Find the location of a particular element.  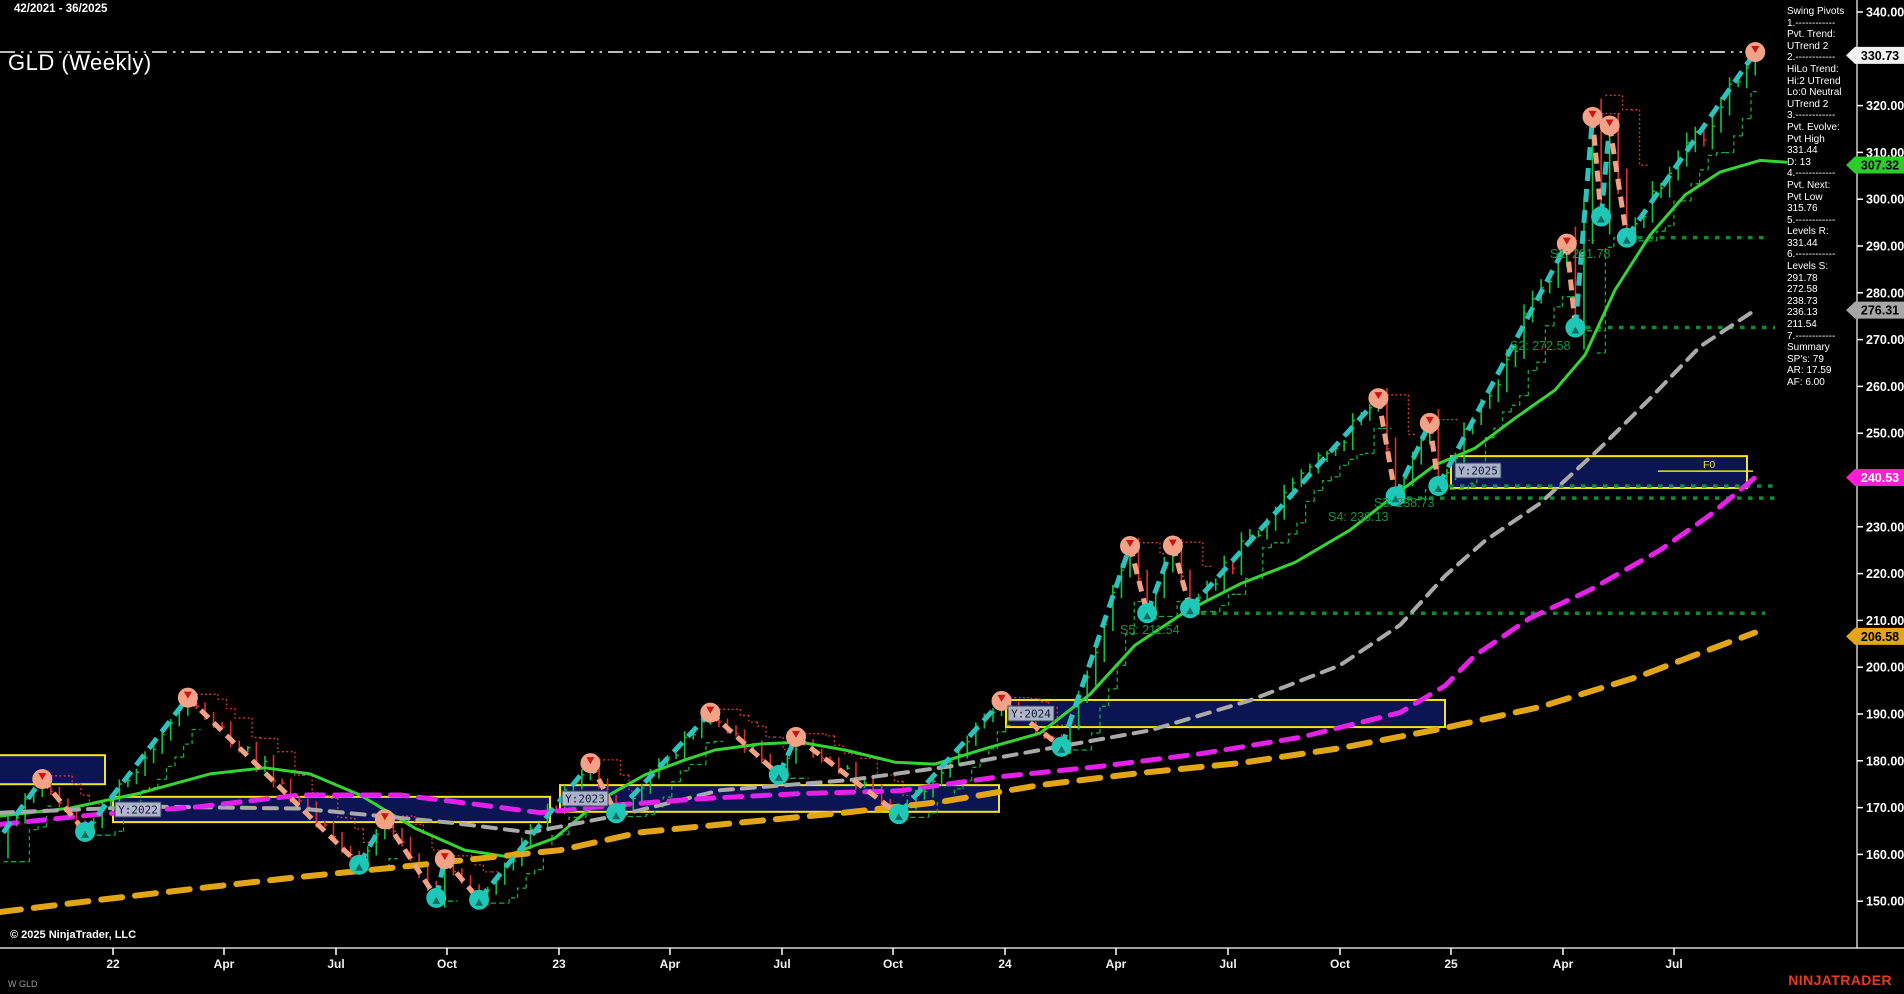

panel-line: 315.76 is located at coordinates (1802, 209).